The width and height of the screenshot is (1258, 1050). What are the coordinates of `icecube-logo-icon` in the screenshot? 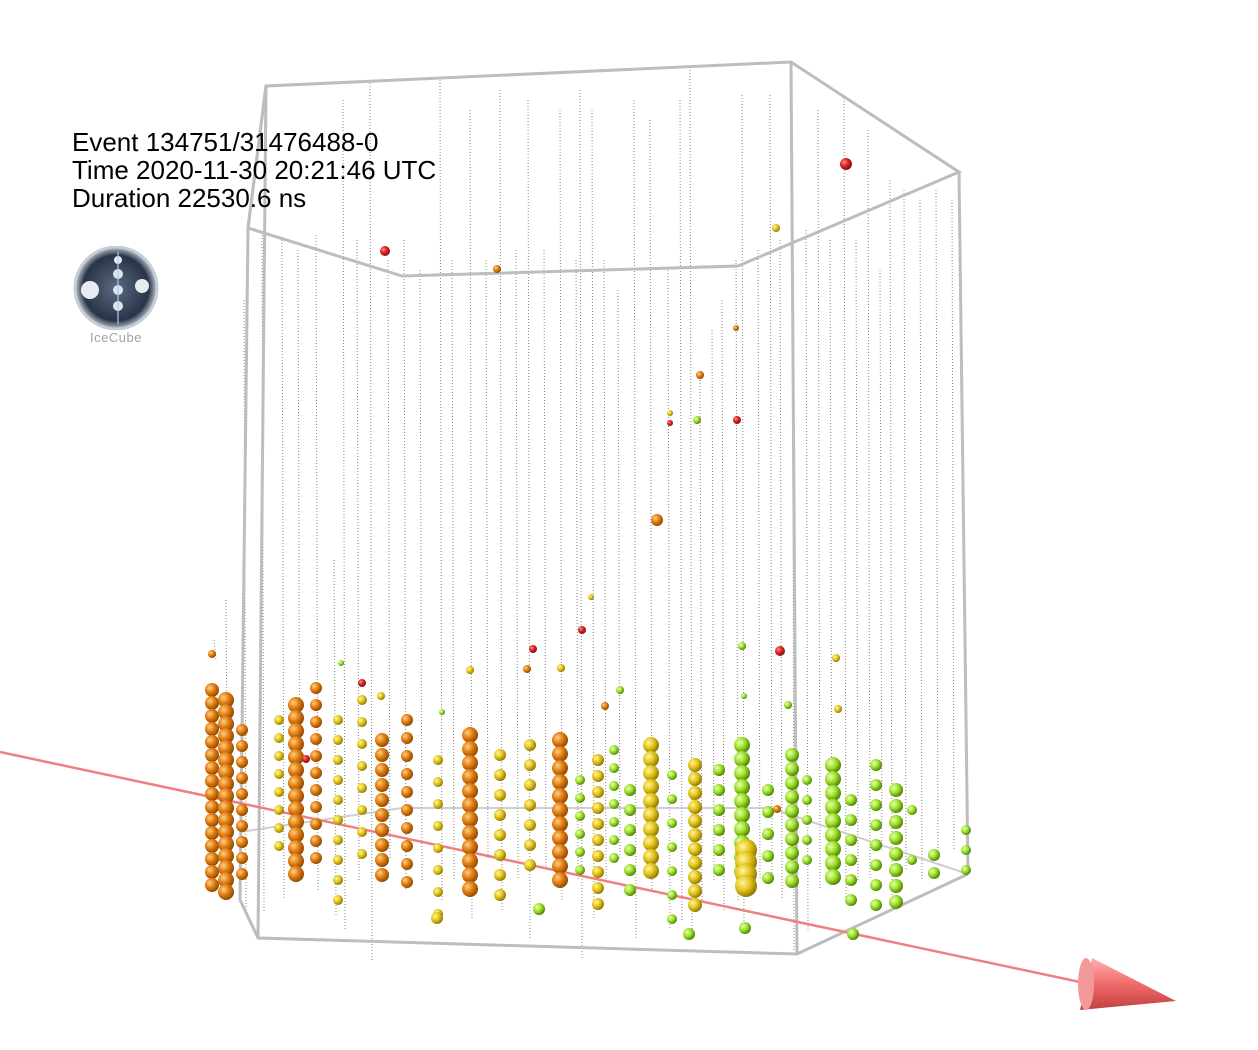 It's located at (116, 288).